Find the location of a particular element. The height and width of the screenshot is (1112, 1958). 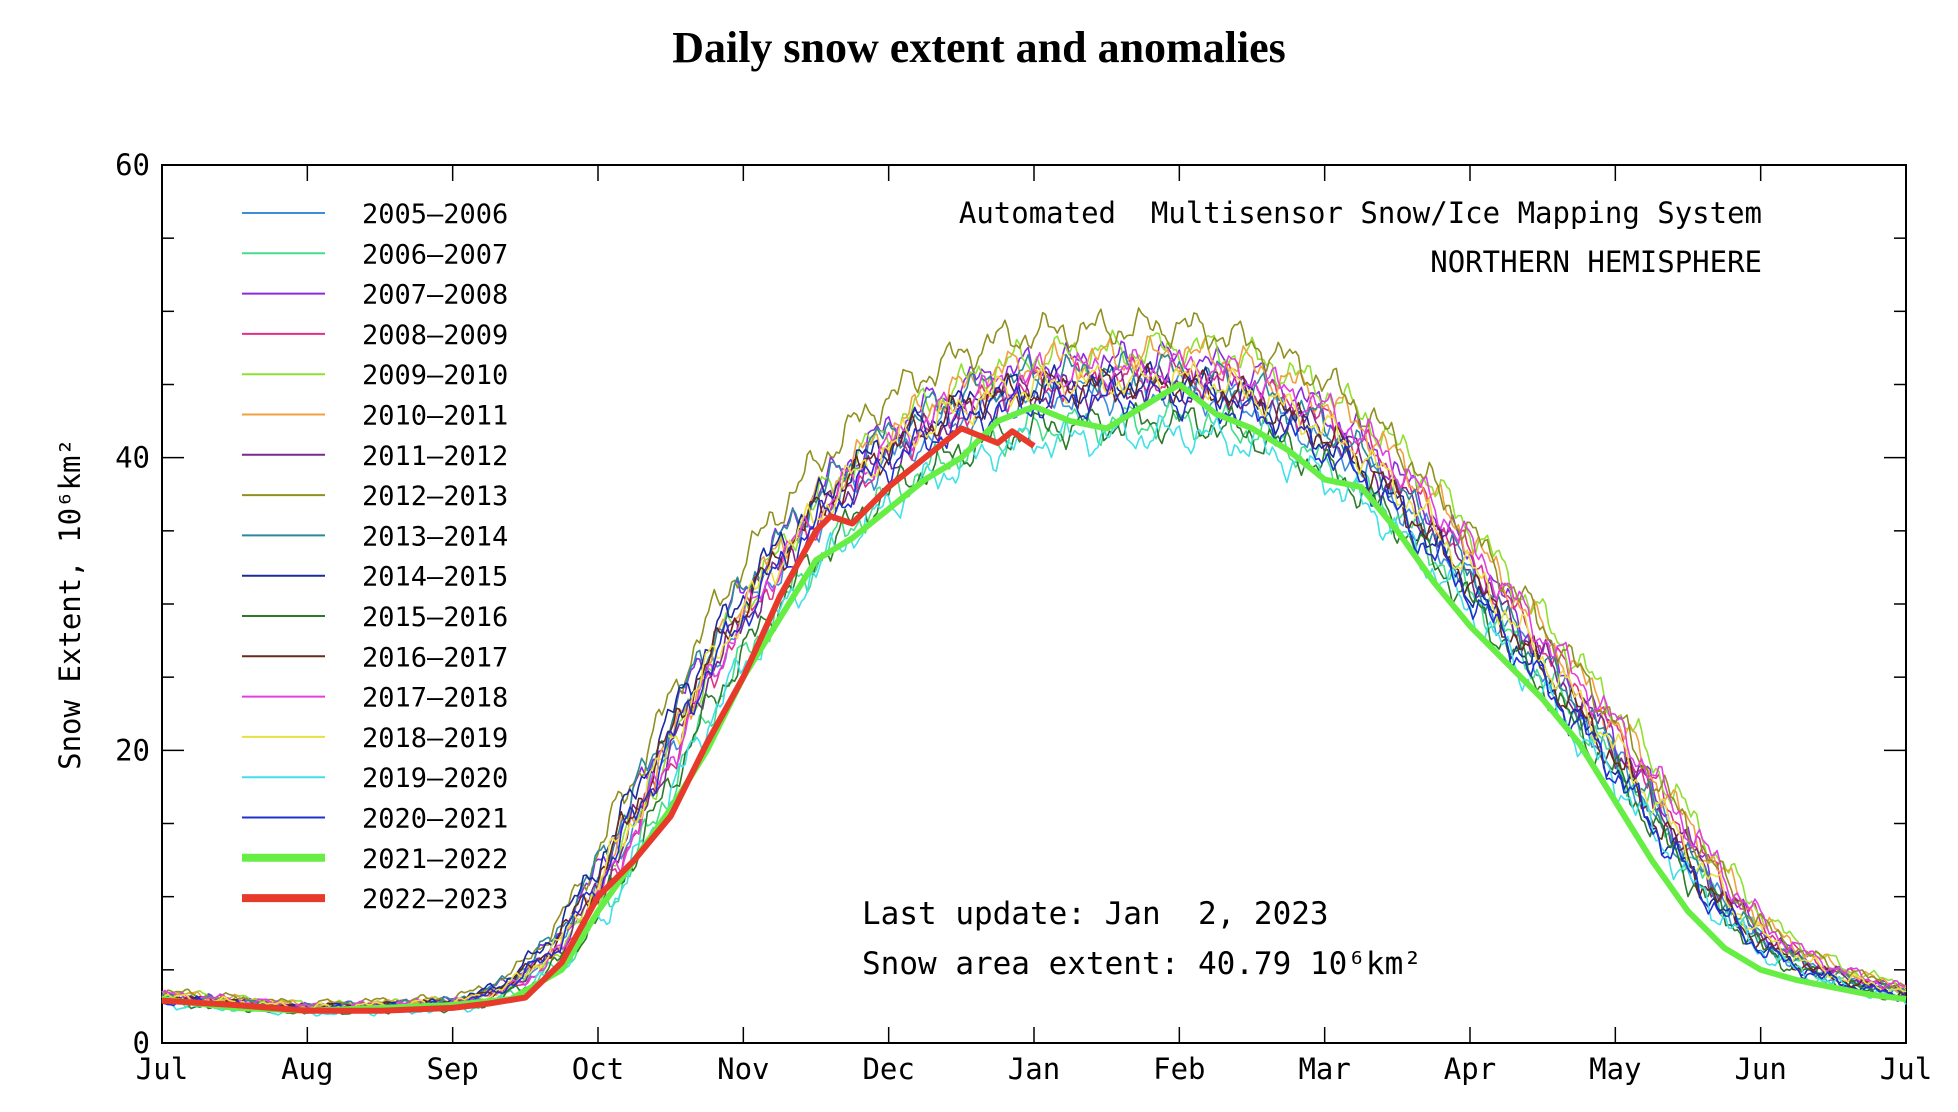

x-tick-label: Nov is located at coordinates (743, 1069).